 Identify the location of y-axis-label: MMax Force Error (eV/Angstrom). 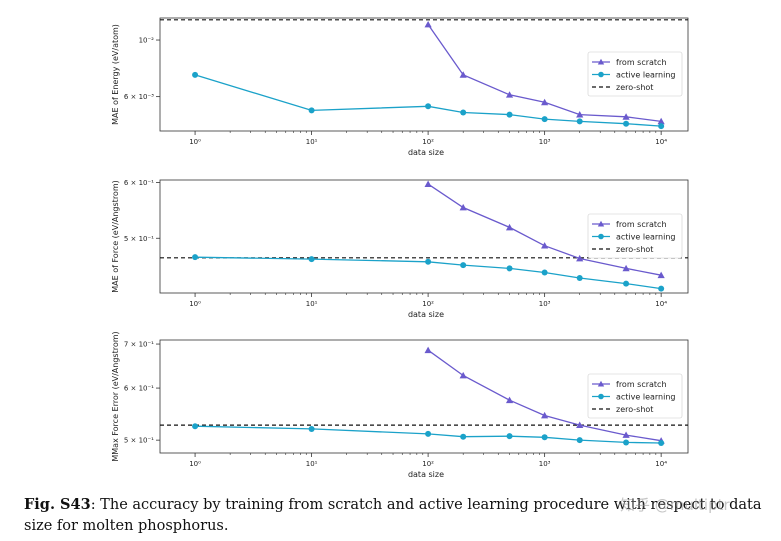
(115, 396).